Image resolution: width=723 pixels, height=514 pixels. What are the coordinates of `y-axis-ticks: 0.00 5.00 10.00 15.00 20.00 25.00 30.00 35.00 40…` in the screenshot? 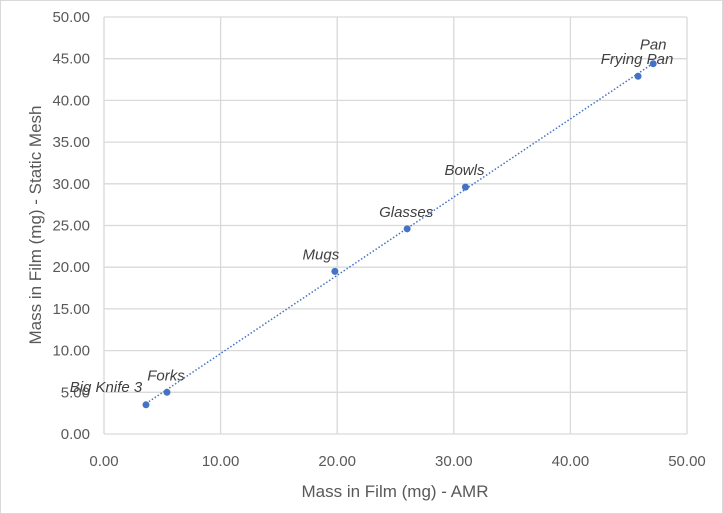 It's located at (71, 226).